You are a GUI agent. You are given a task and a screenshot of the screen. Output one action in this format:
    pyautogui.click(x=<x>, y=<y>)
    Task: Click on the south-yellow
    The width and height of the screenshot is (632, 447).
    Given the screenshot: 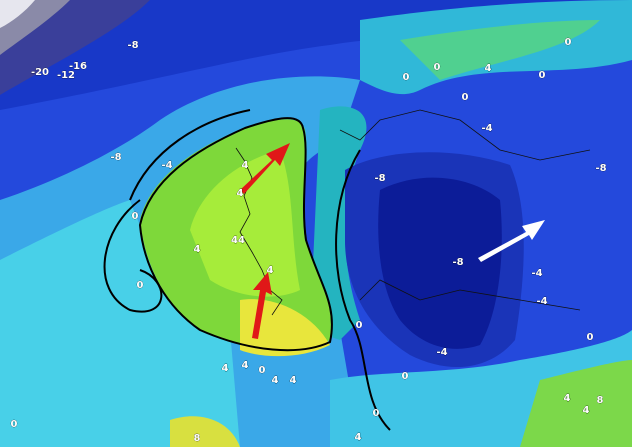 What is the action you would take?
    pyautogui.click(x=205, y=431)
    